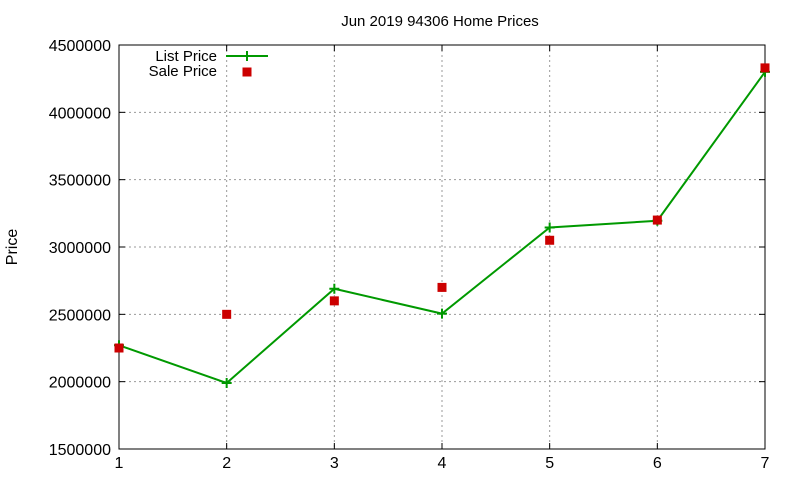  What do you see at coordinates (80, 248) in the screenshot?
I see `y-tick-label: 3000000` at bounding box center [80, 248].